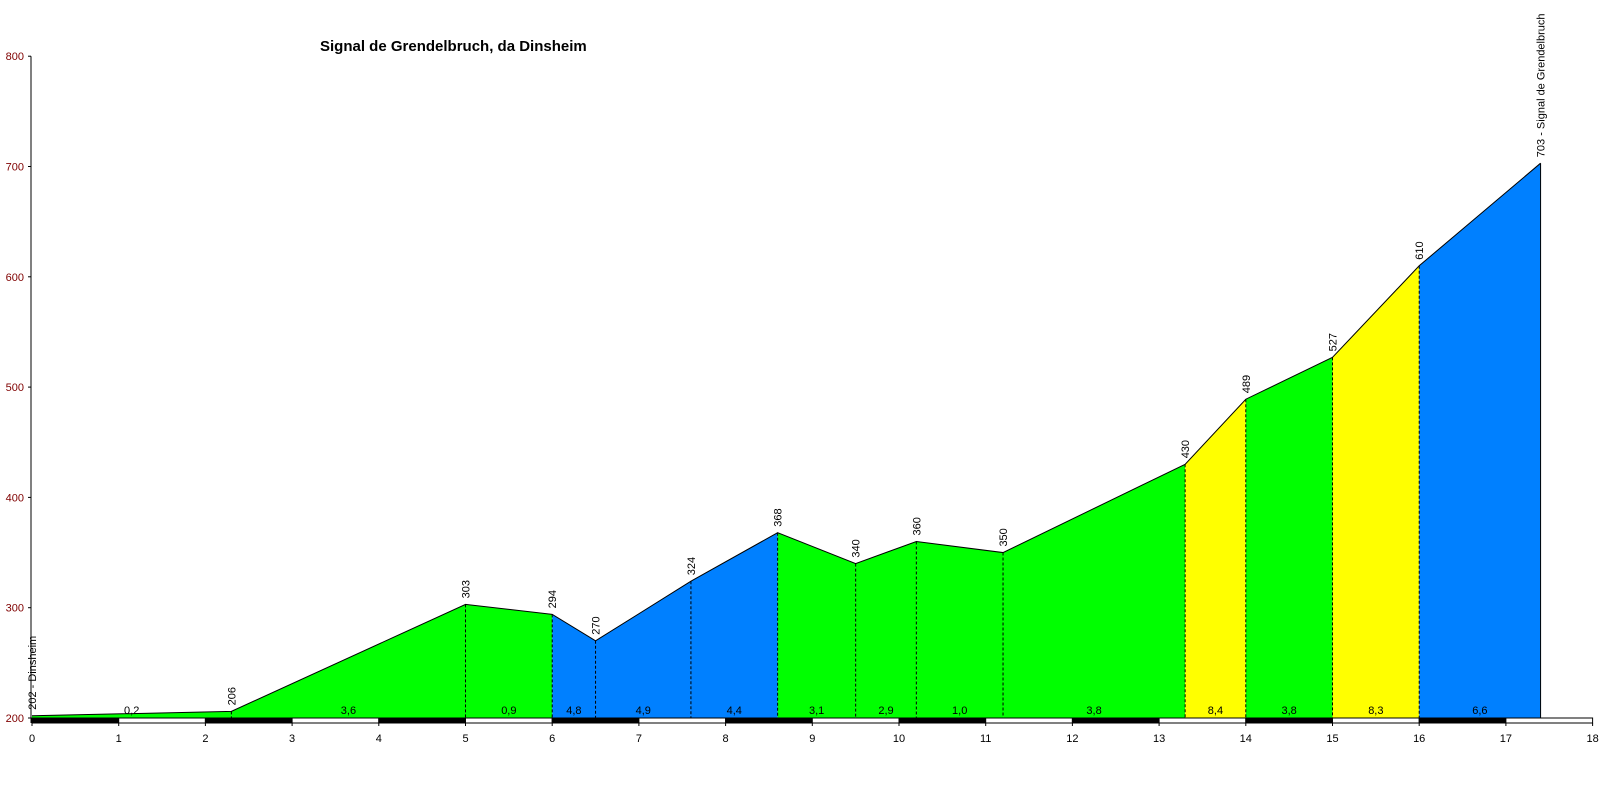  What do you see at coordinates (379, 739) in the screenshot?
I see `x-tick-label: 4` at bounding box center [379, 739].